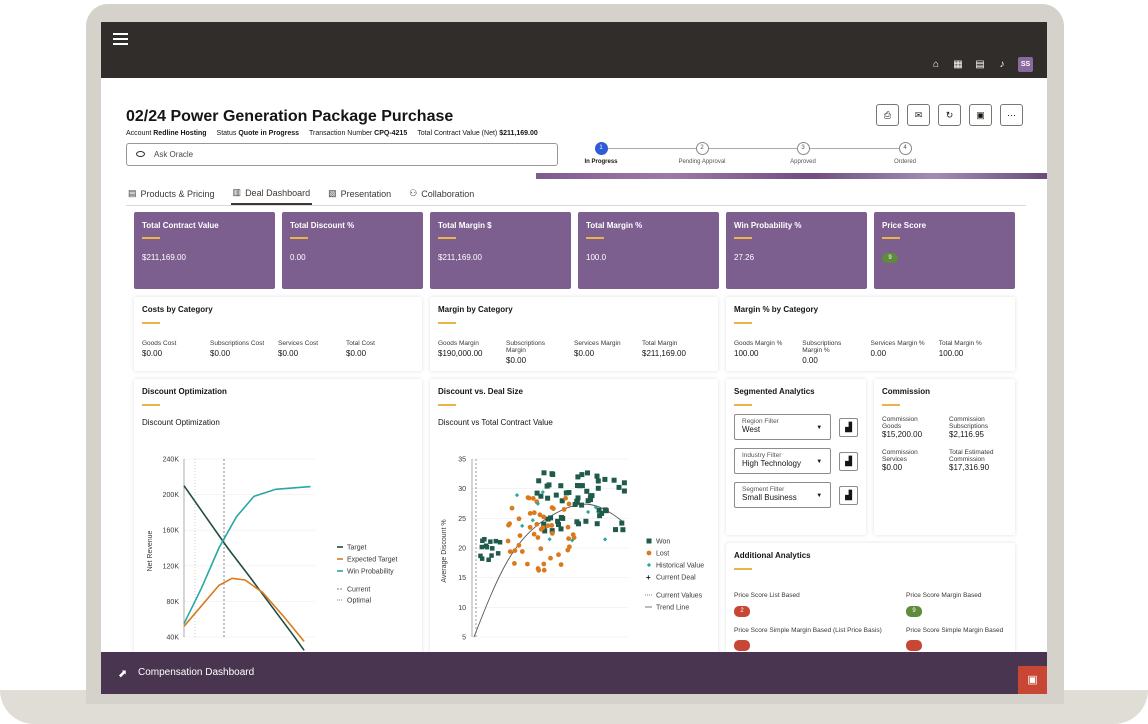 The width and height of the screenshot is (1148, 724). Describe the element at coordinates (819, 428) in the screenshot. I see `caret-down-icon: ▼` at that location.